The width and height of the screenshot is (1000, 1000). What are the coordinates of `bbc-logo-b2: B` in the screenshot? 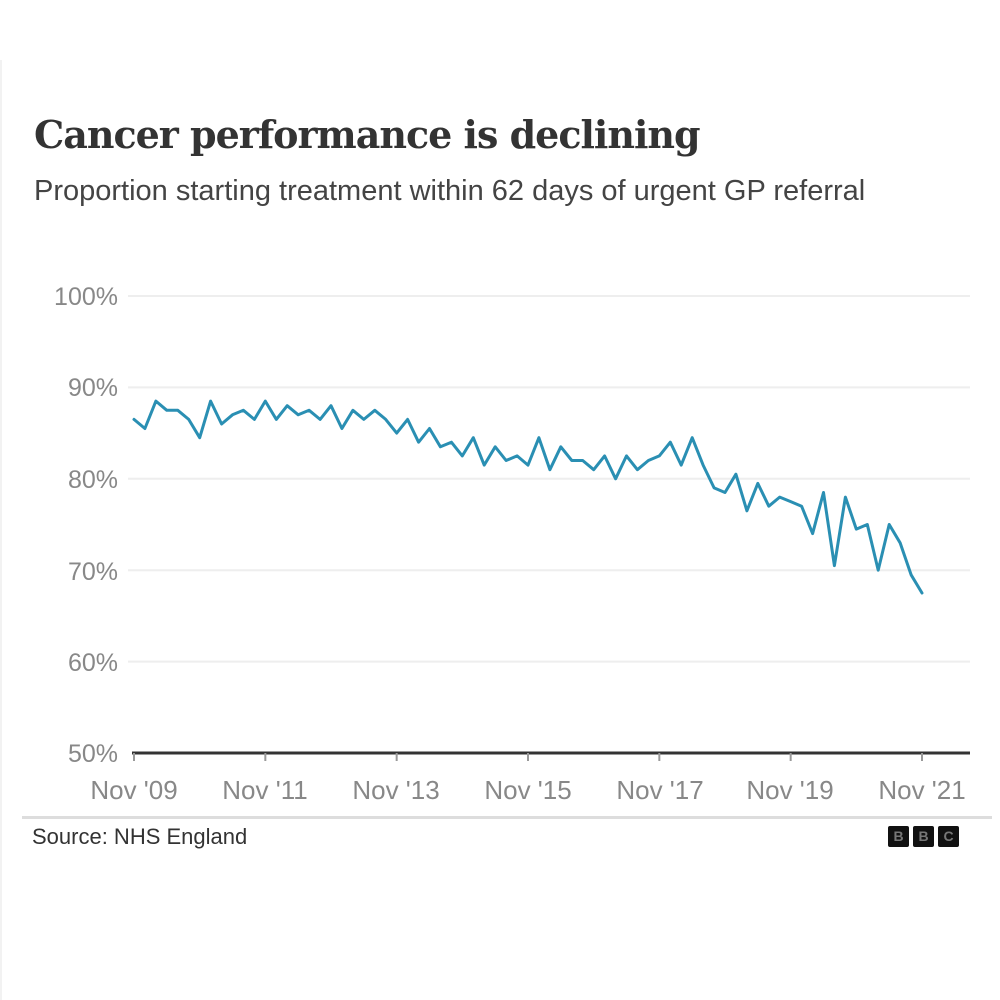 It's located at (923, 836).